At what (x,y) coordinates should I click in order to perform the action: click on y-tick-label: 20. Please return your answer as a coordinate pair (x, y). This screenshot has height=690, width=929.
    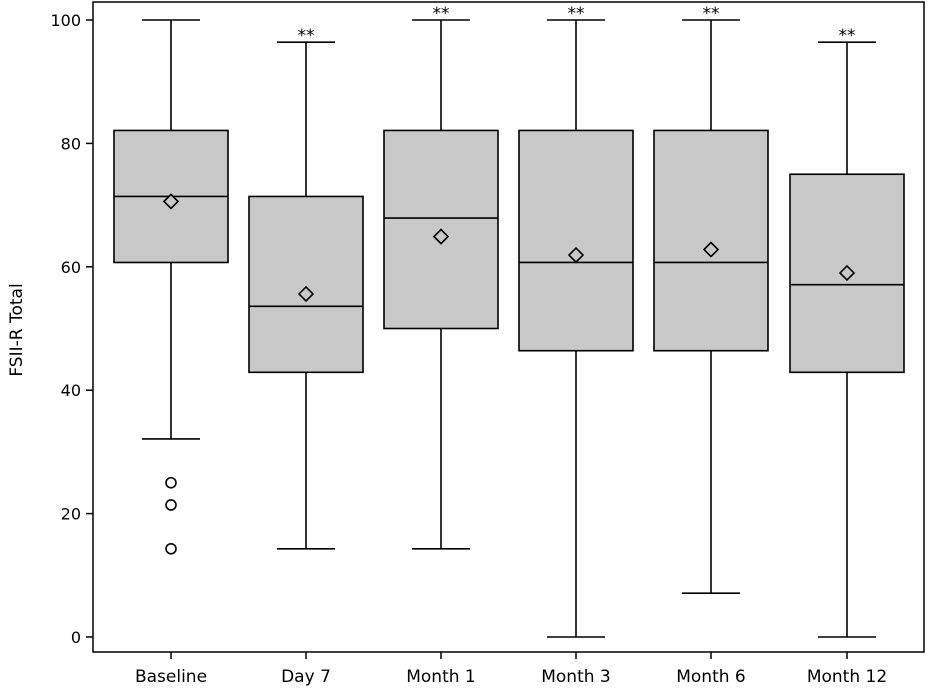
    Looking at the image, I should click on (71, 514).